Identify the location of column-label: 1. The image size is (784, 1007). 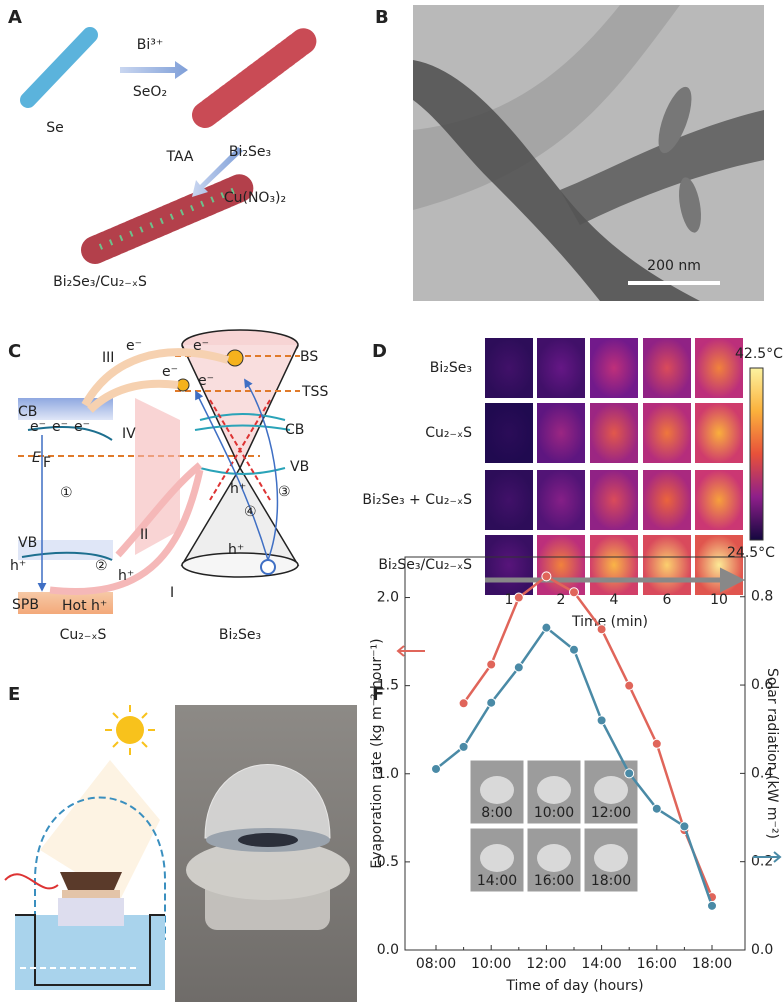
(509, 600).